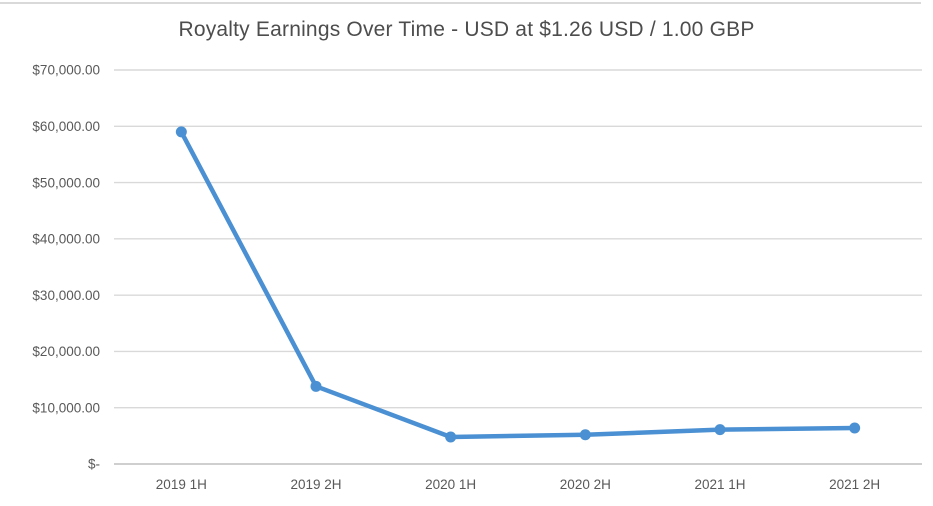 Image resolution: width=933 pixels, height=506 pixels. Describe the element at coordinates (585, 484) in the screenshot. I see `x-axis-tick-label: 2020 2H` at that location.